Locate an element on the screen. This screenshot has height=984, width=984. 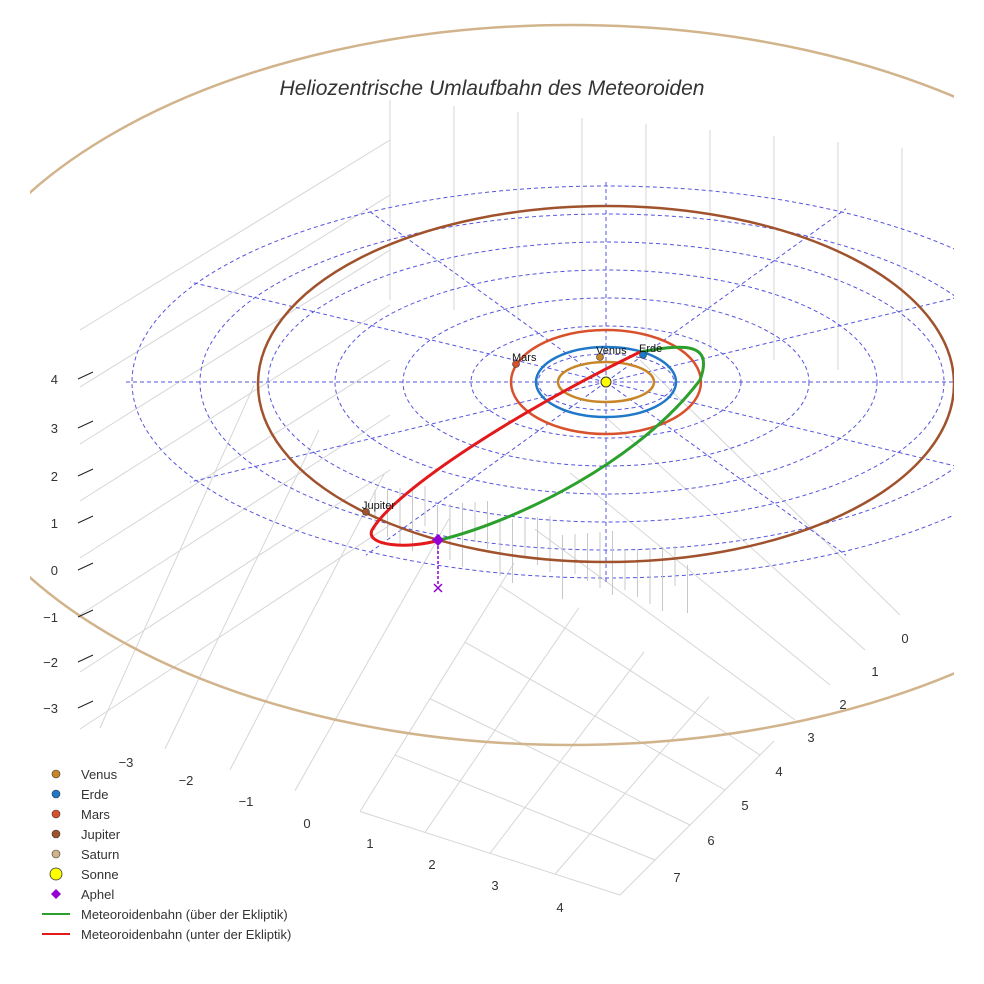
x-tick-label: 0 is located at coordinates (904, 638).